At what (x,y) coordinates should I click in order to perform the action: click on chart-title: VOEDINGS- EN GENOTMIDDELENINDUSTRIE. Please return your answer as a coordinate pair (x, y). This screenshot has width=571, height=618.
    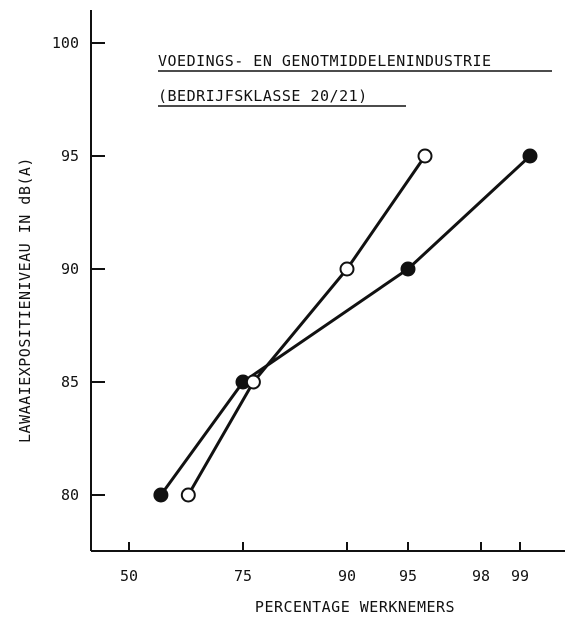
    Looking at the image, I should click on (325, 61).